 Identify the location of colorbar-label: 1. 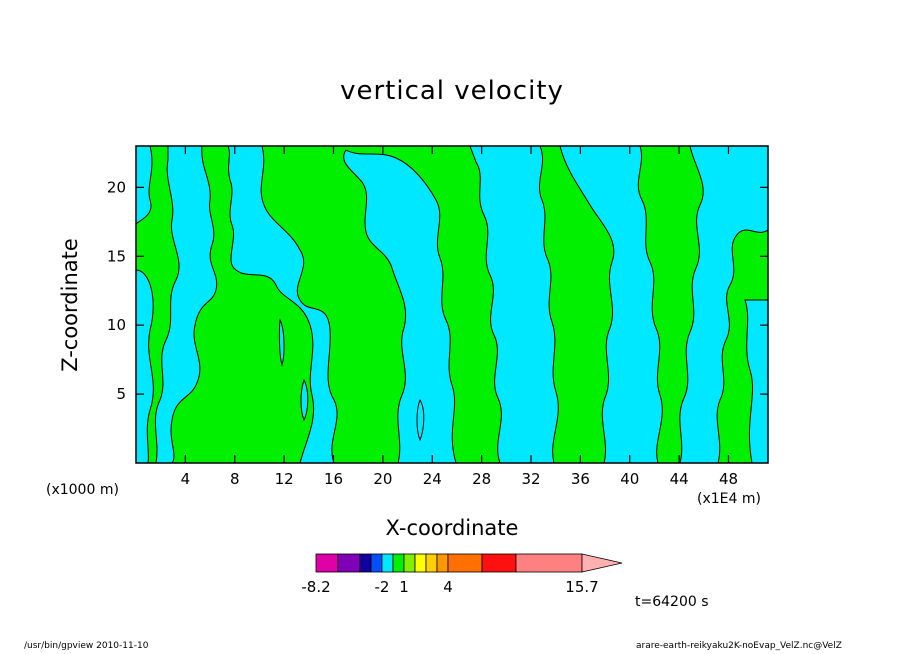
(404, 587).